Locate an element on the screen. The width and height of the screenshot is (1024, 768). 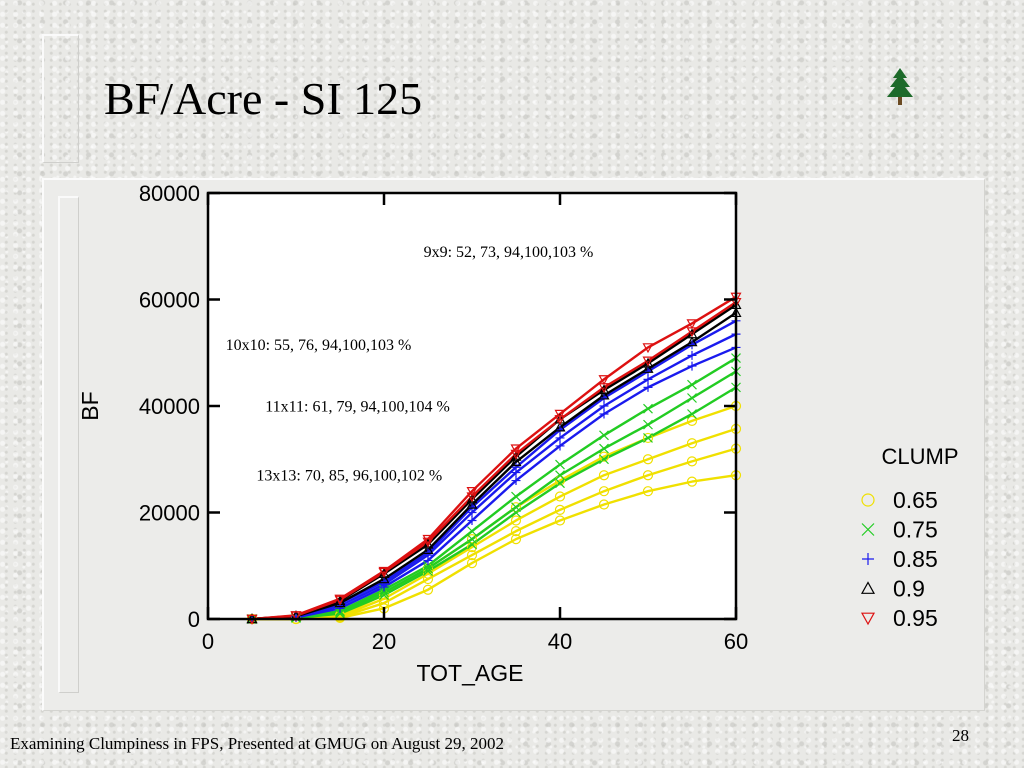
y-axis-label: BF is located at coordinates (90, 405).